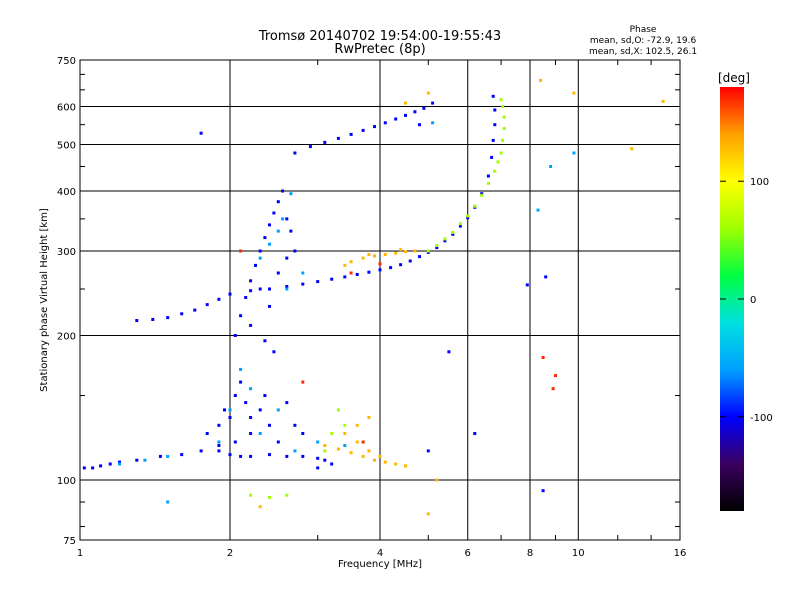  Describe the element at coordinates (44, 300) in the screenshot. I see `y-axis-label: Stationary phase Virtual Height [km]` at that location.